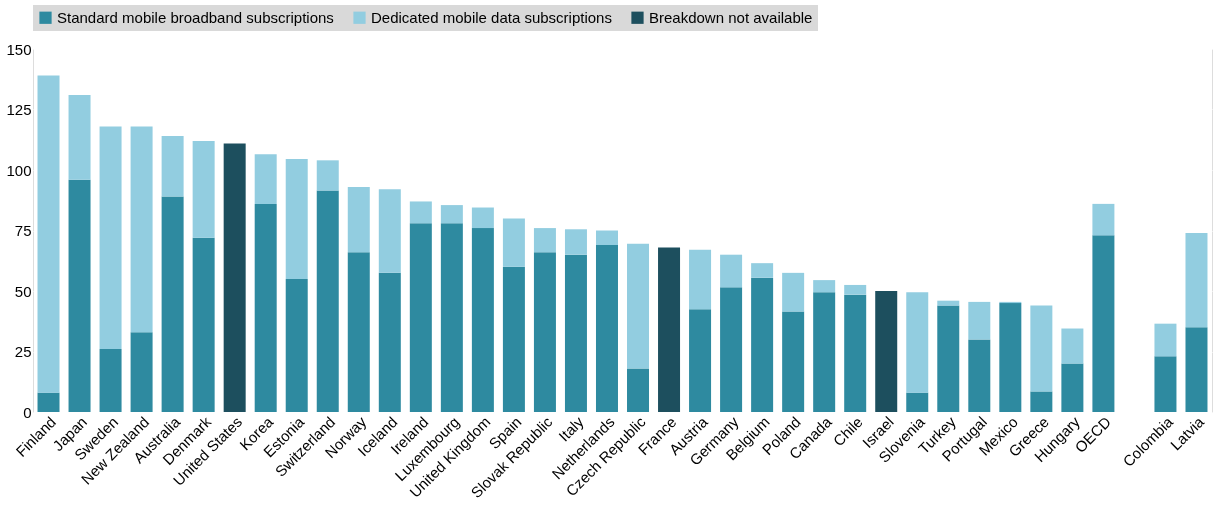 The image size is (1217, 506). What do you see at coordinates (23, 230) in the screenshot?
I see `y-tick-label: 75` at bounding box center [23, 230].